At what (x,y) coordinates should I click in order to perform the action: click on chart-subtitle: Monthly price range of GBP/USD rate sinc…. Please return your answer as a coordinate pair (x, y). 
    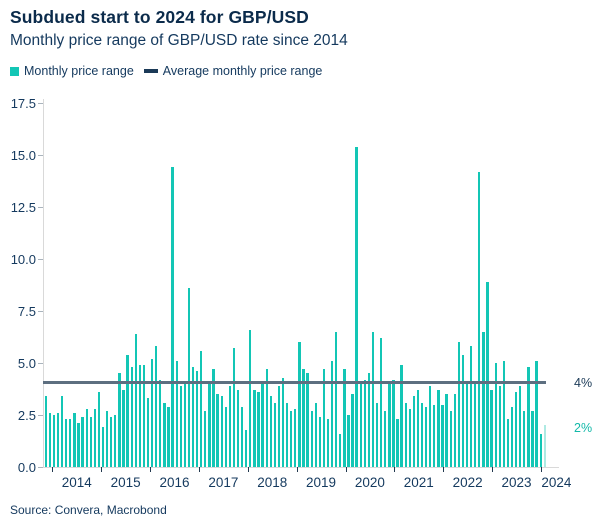
    Looking at the image, I should click on (179, 40).